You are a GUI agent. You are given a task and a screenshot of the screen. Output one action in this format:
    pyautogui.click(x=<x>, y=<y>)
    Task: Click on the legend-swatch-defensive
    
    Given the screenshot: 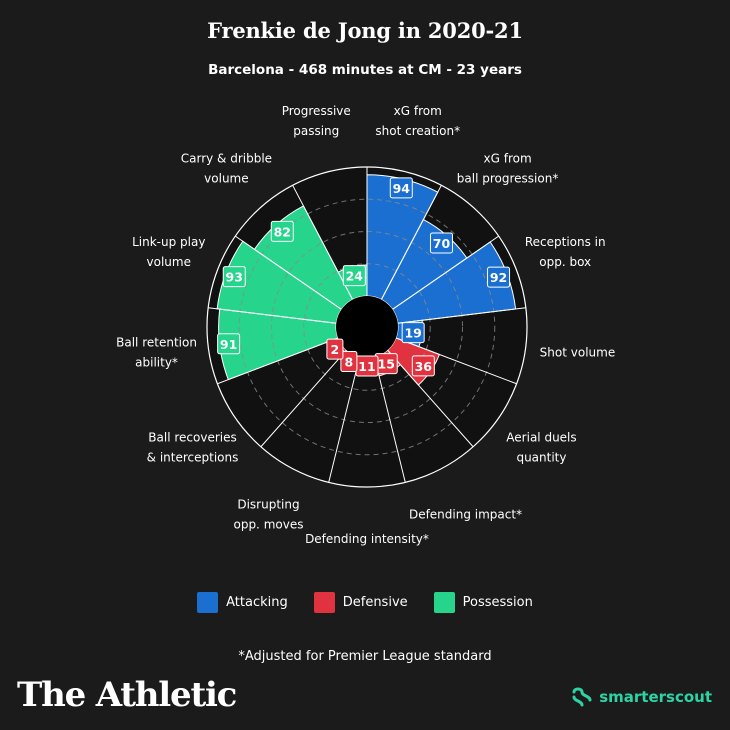 What is the action you would take?
    pyautogui.click(x=324, y=602)
    